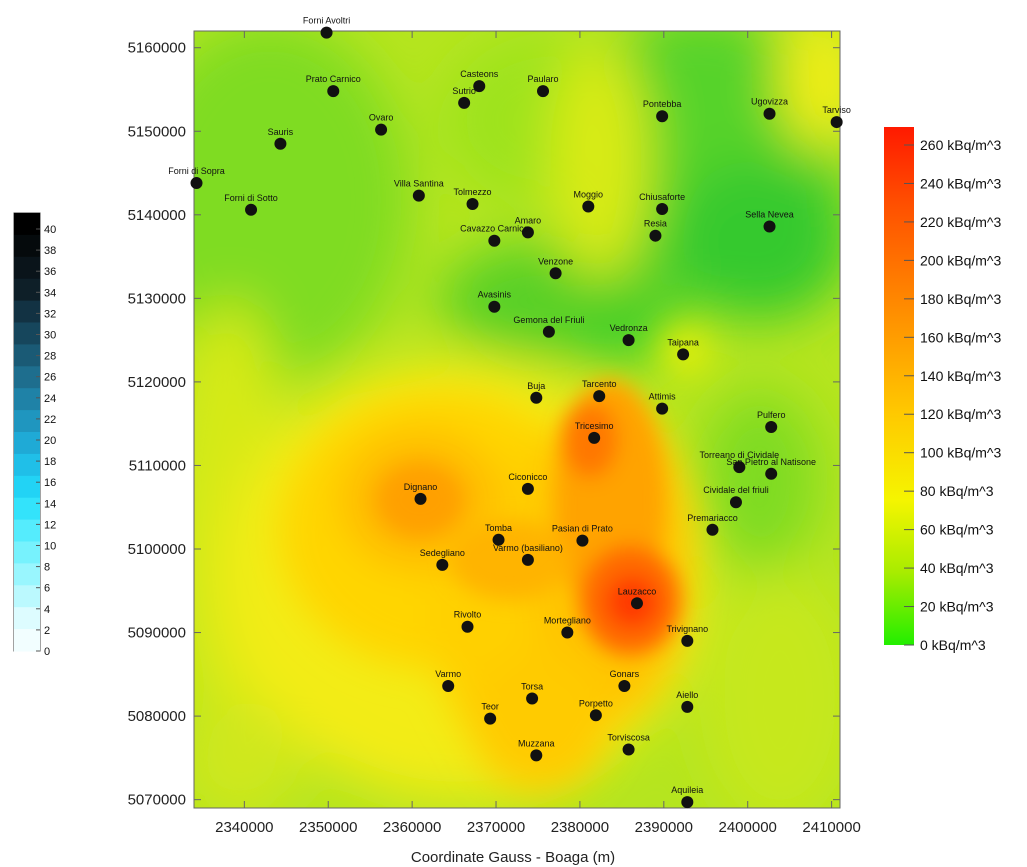 The height and width of the screenshot is (867, 1027). Describe the element at coordinates (47, 631) in the screenshot. I see `left-scale-label: 2` at that location.